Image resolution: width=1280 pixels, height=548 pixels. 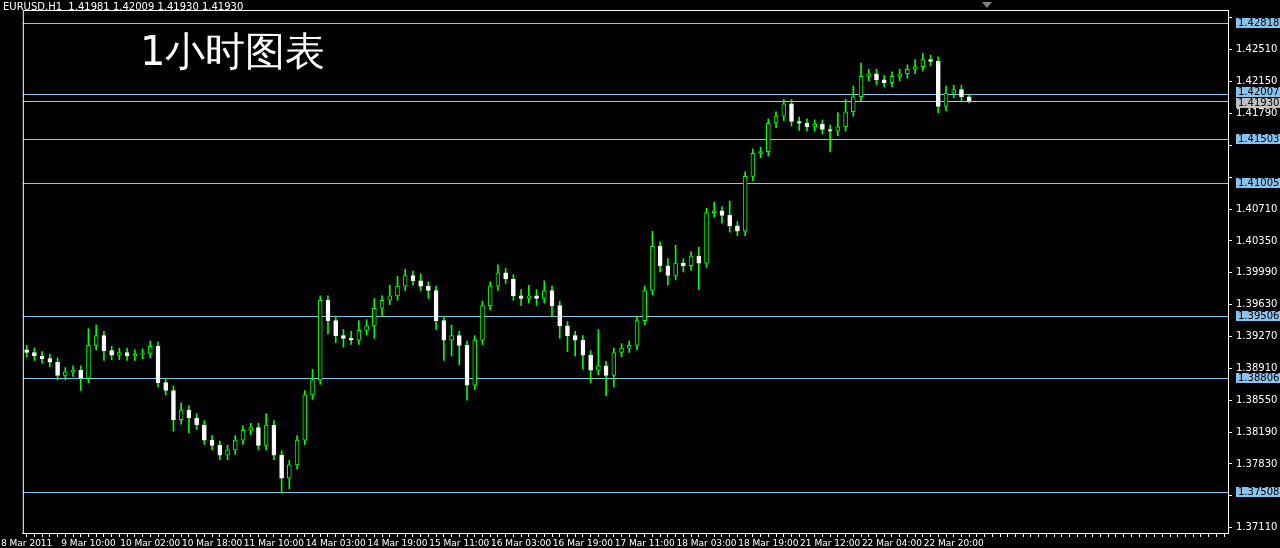 What do you see at coordinates (1259, 378) in the screenshot?
I see `ref-line-label: 1.38806` at bounding box center [1259, 378].